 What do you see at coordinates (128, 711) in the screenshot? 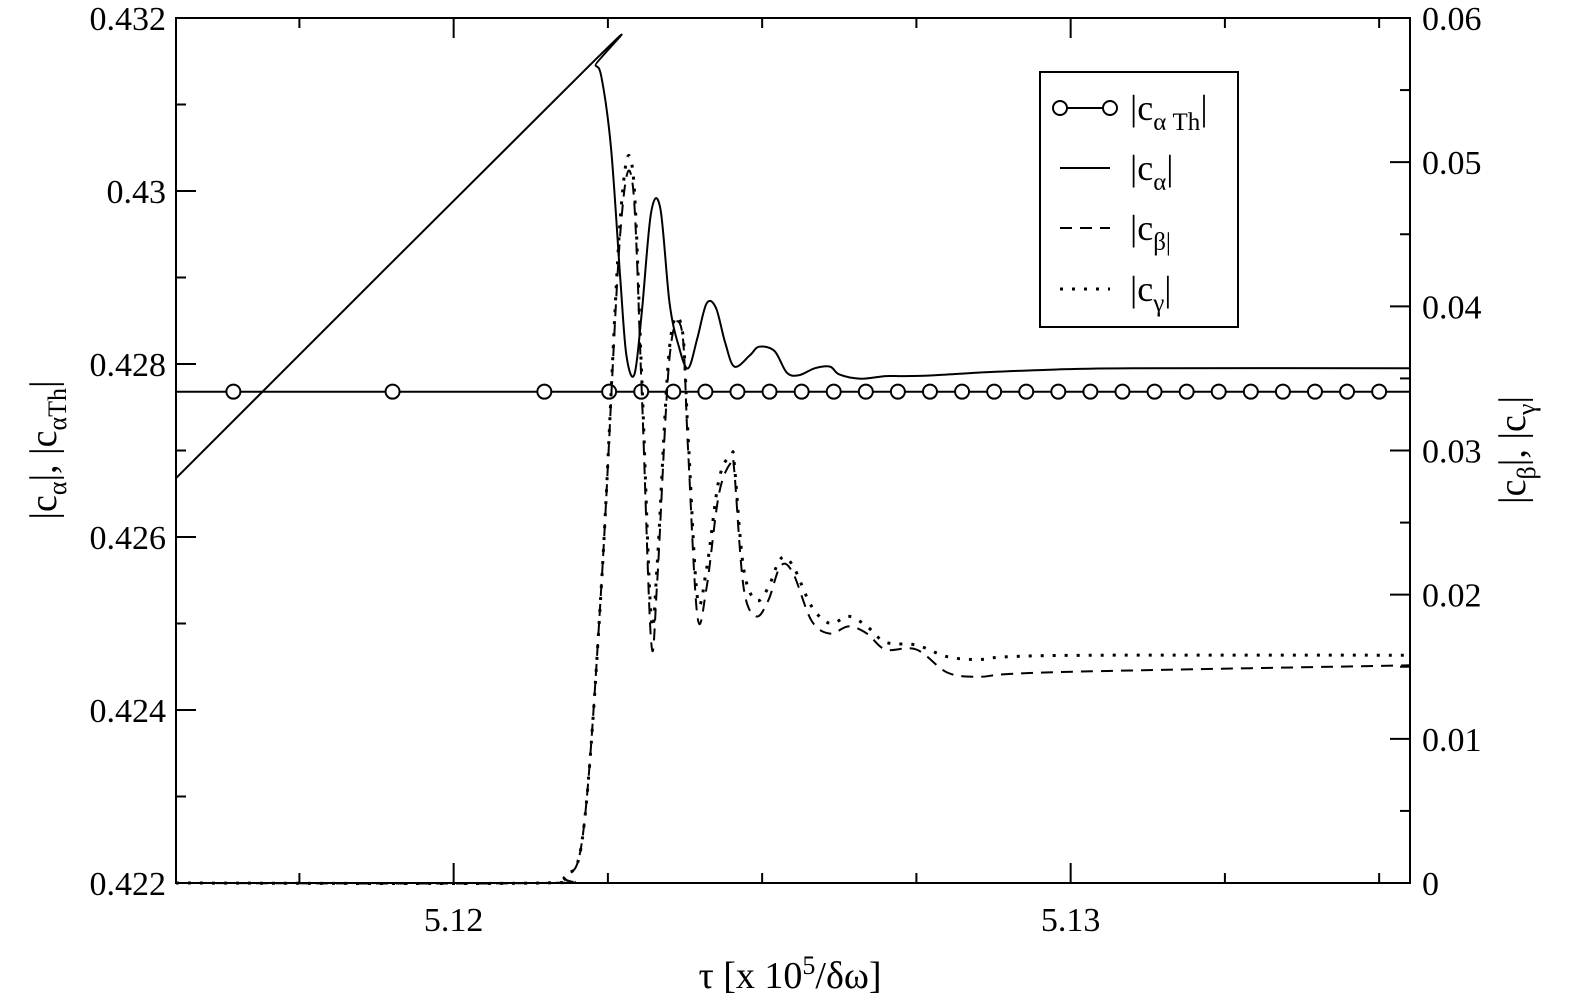
I see `y-left-tick-label: 0.424` at bounding box center [128, 711].